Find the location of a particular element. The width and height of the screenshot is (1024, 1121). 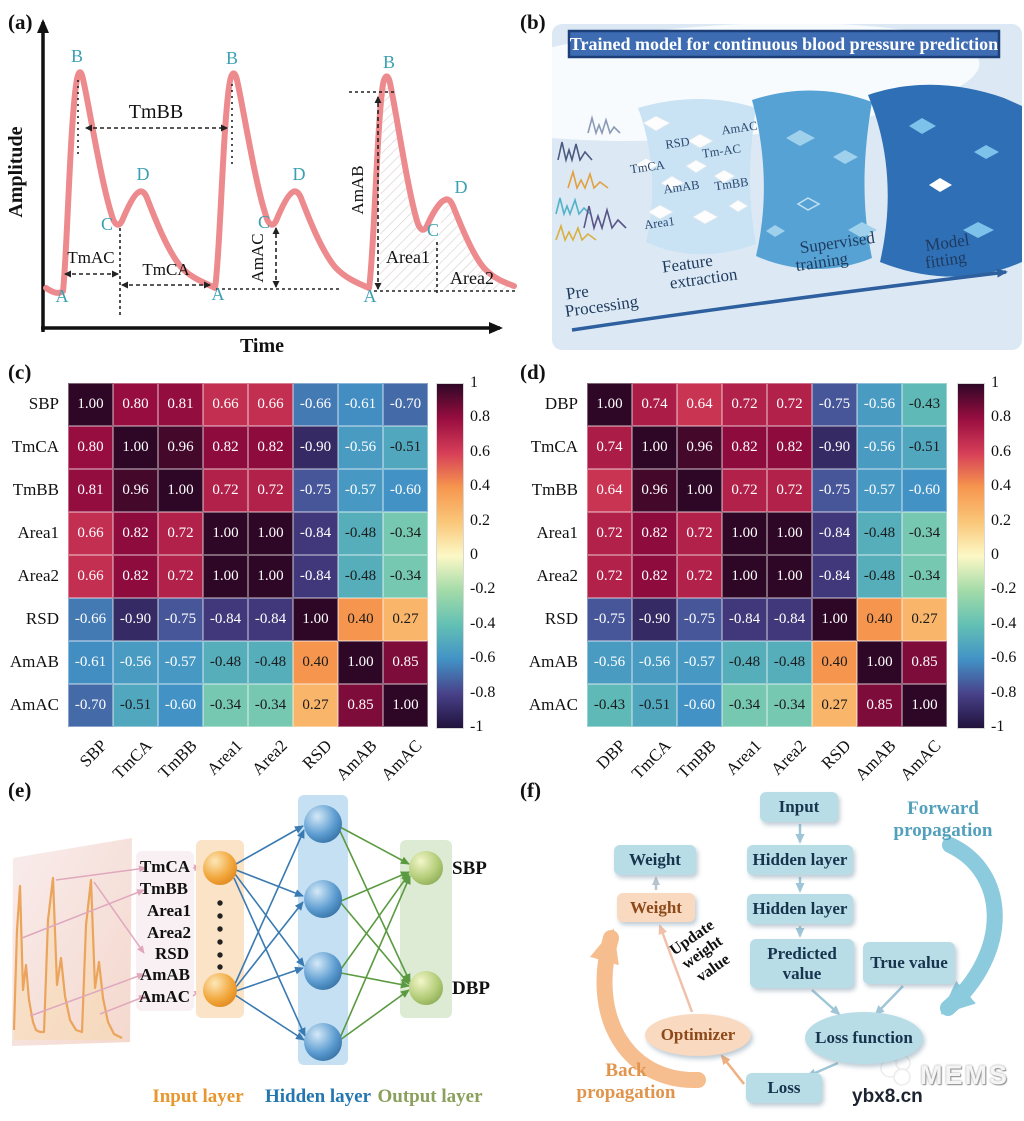

colorbar-tick-label: -0.8 is located at coordinates (483, 692).